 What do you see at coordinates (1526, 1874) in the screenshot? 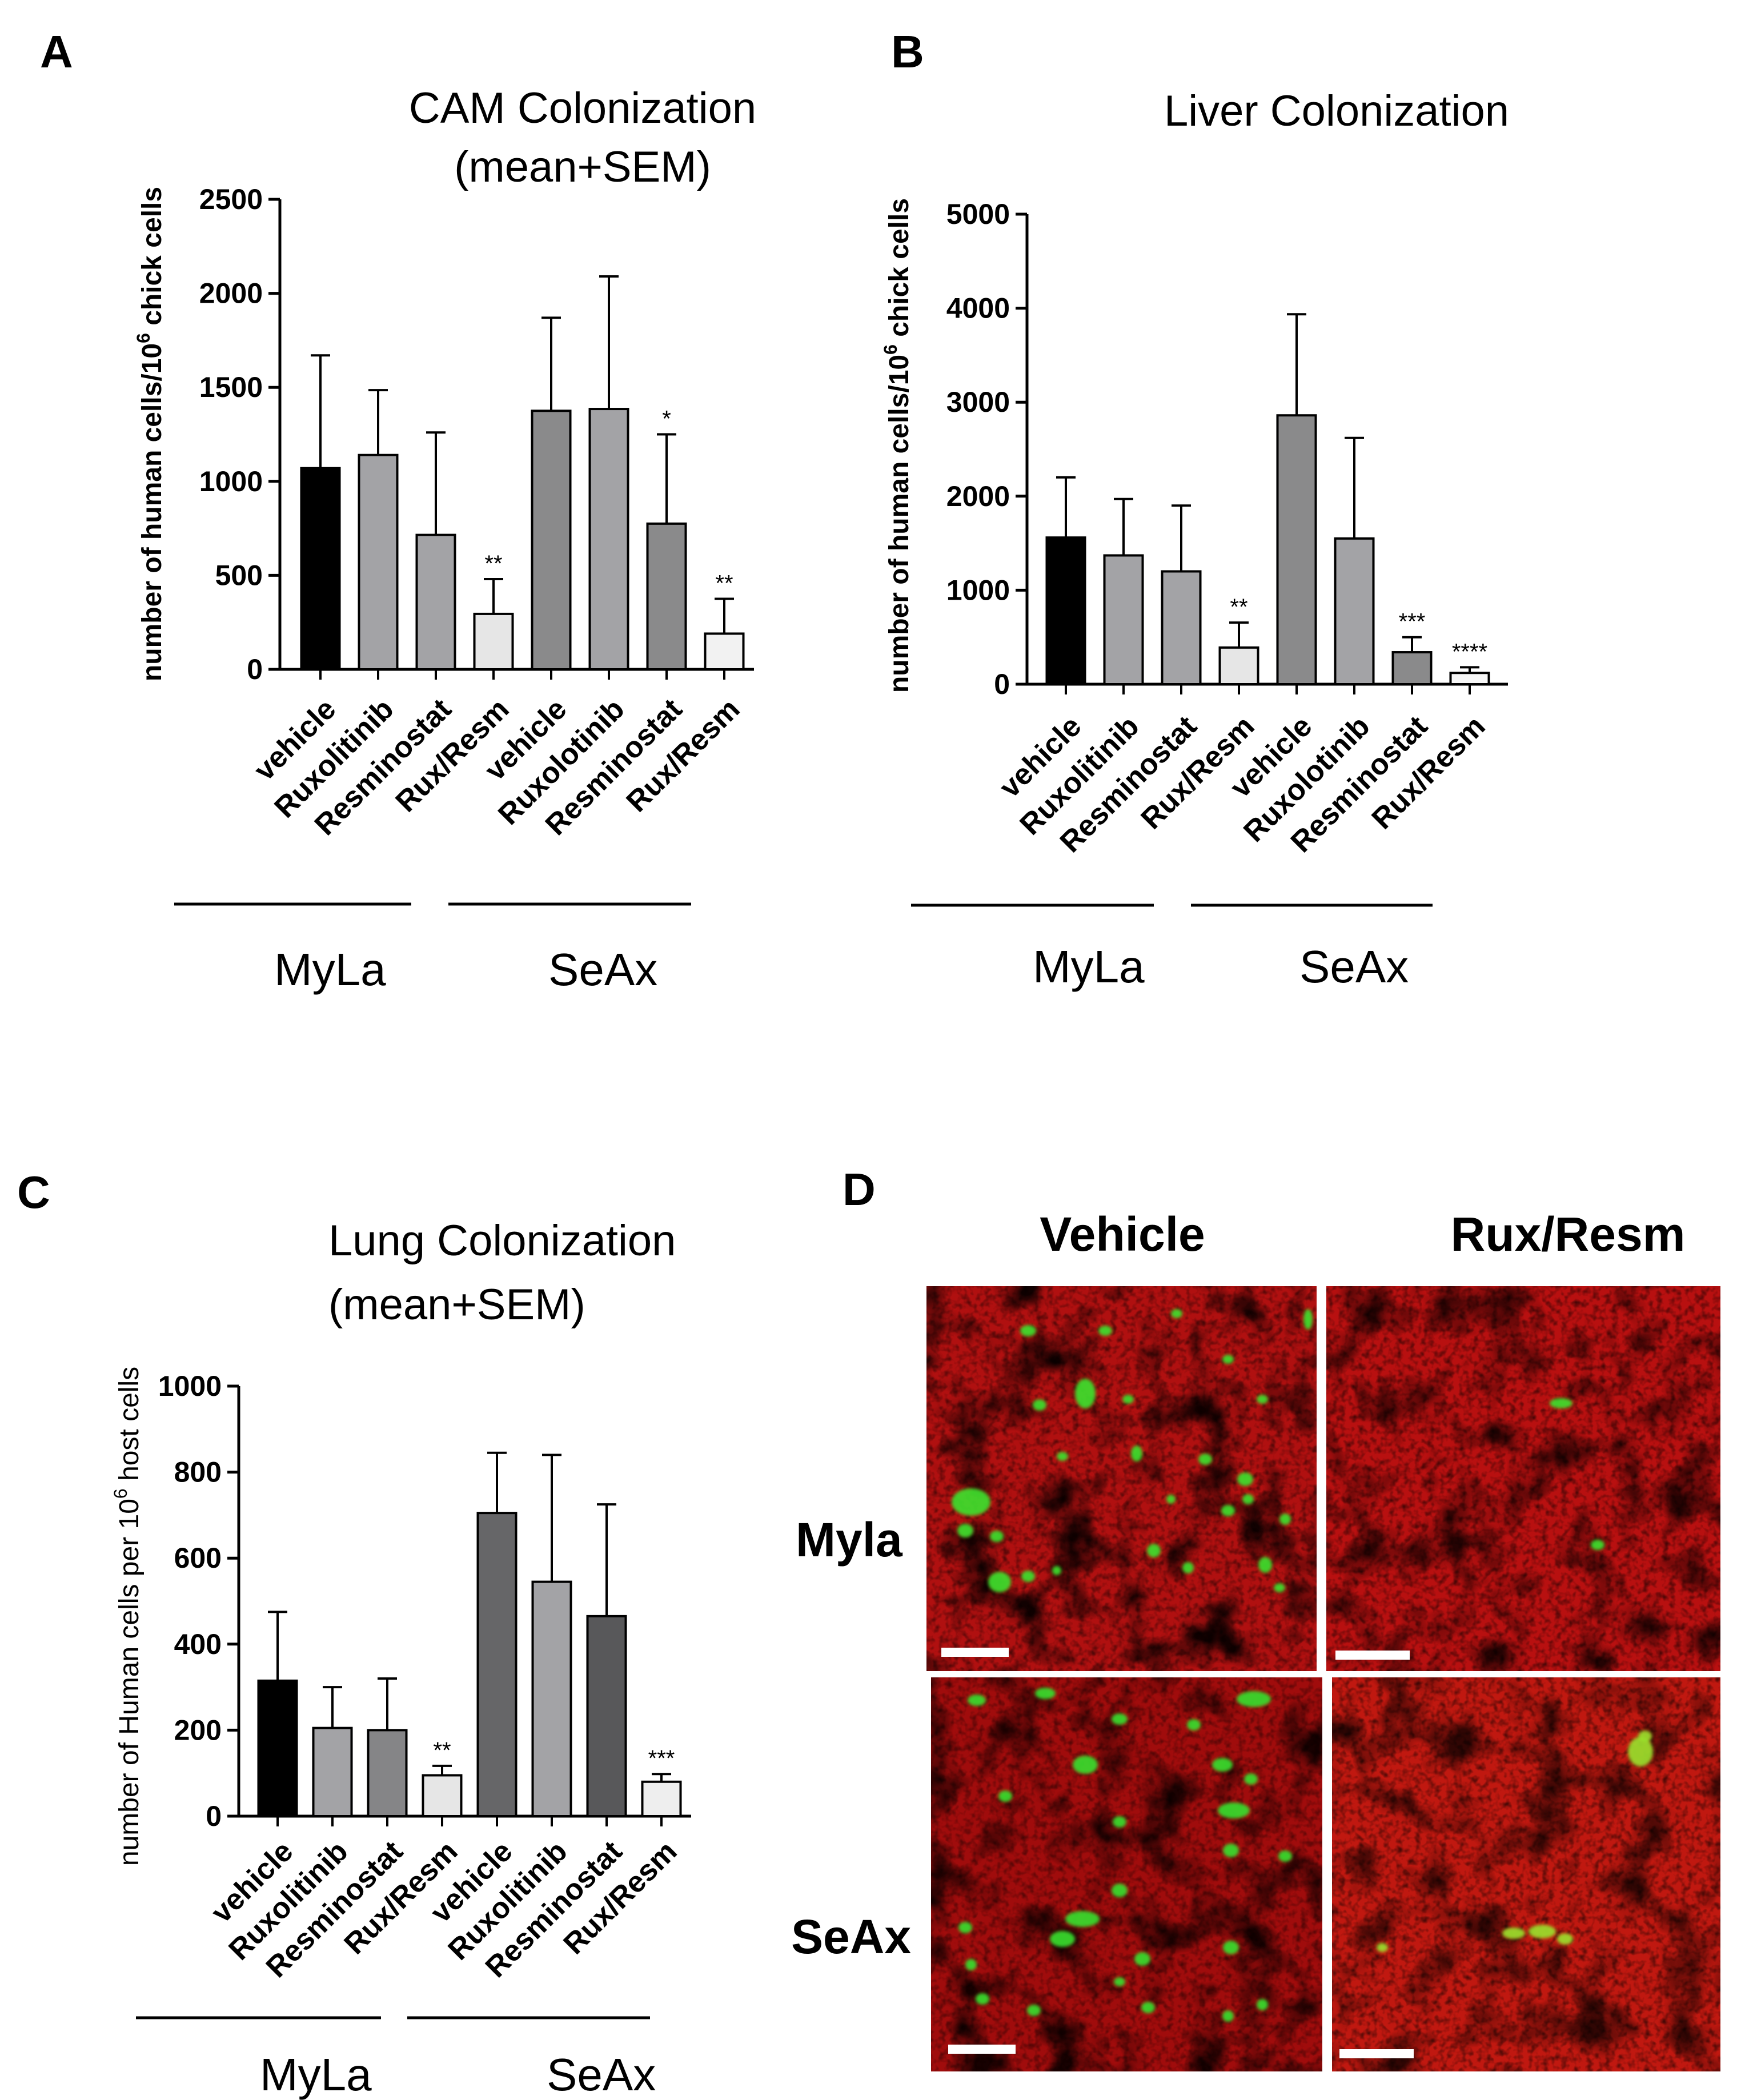
I see `micrograph-seax-rux-resm` at bounding box center [1526, 1874].